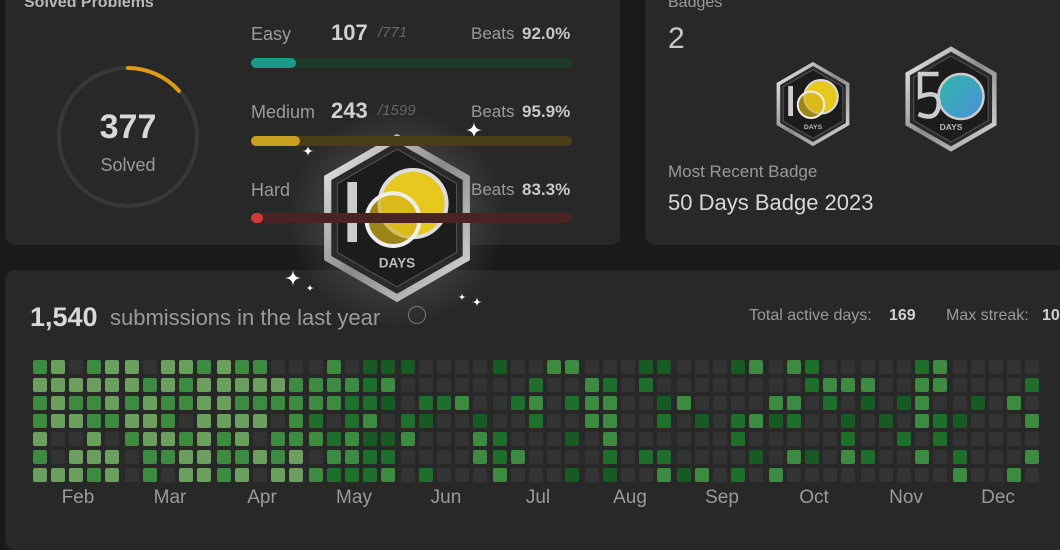 This screenshot has height=550, width=1060. I want to click on badge-text: DAYS, so click(813, 127).